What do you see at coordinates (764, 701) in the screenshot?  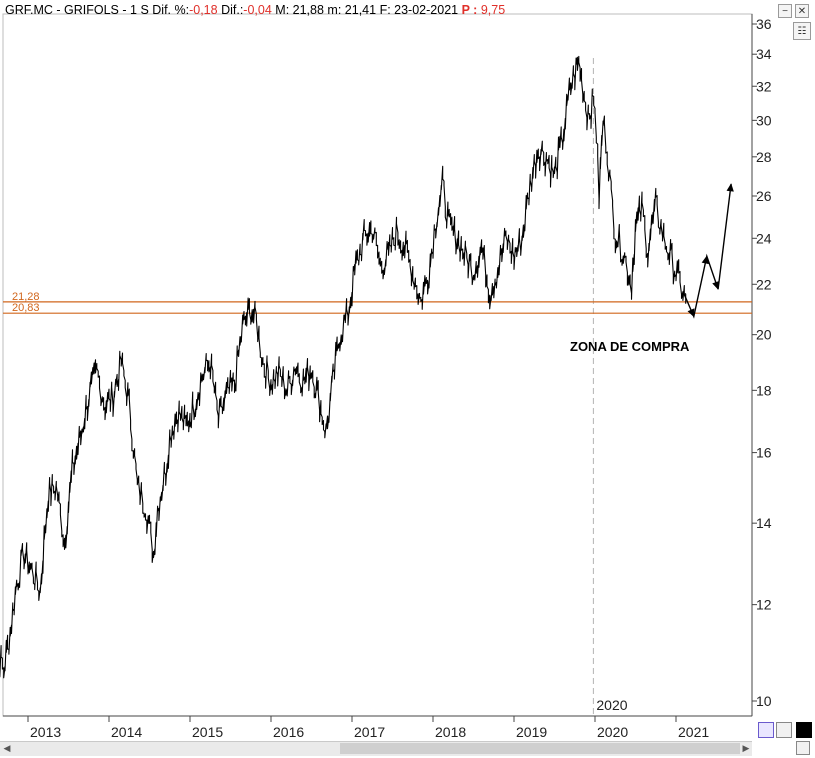 I see `y-tick-label: 10` at bounding box center [764, 701].